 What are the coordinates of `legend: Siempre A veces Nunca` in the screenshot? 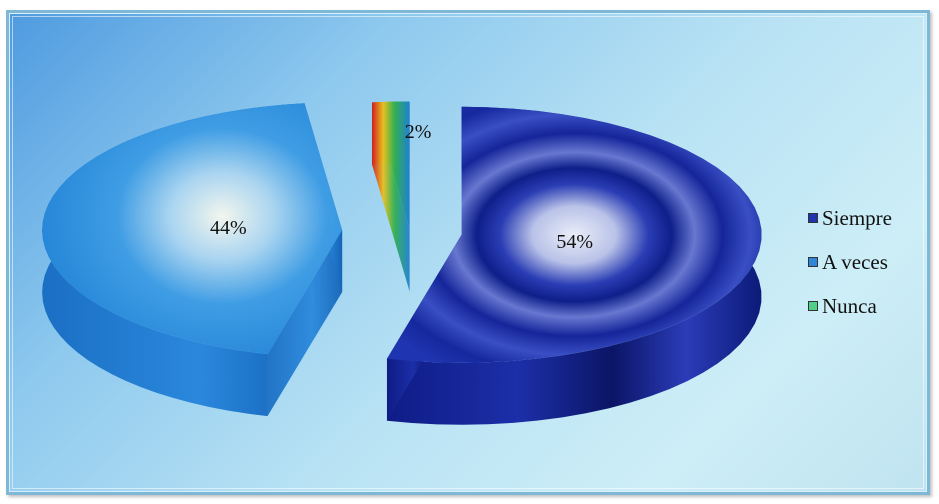 It's located at (867, 262).